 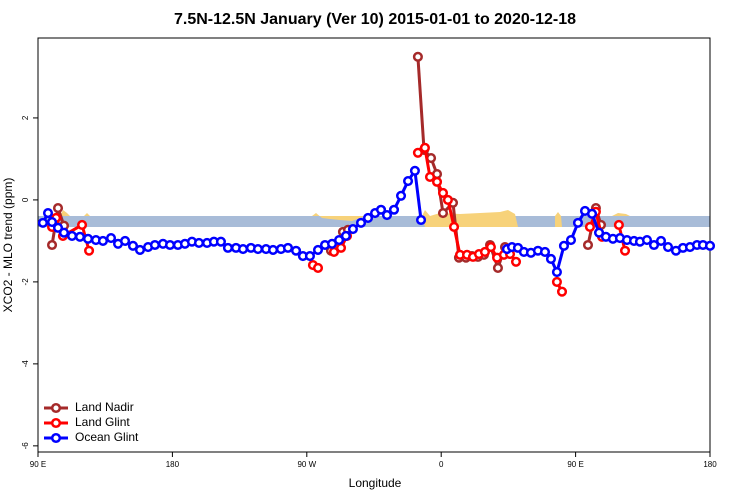 What do you see at coordinates (25, 446) in the screenshot?
I see `y-tick-label: -6` at bounding box center [25, 446].